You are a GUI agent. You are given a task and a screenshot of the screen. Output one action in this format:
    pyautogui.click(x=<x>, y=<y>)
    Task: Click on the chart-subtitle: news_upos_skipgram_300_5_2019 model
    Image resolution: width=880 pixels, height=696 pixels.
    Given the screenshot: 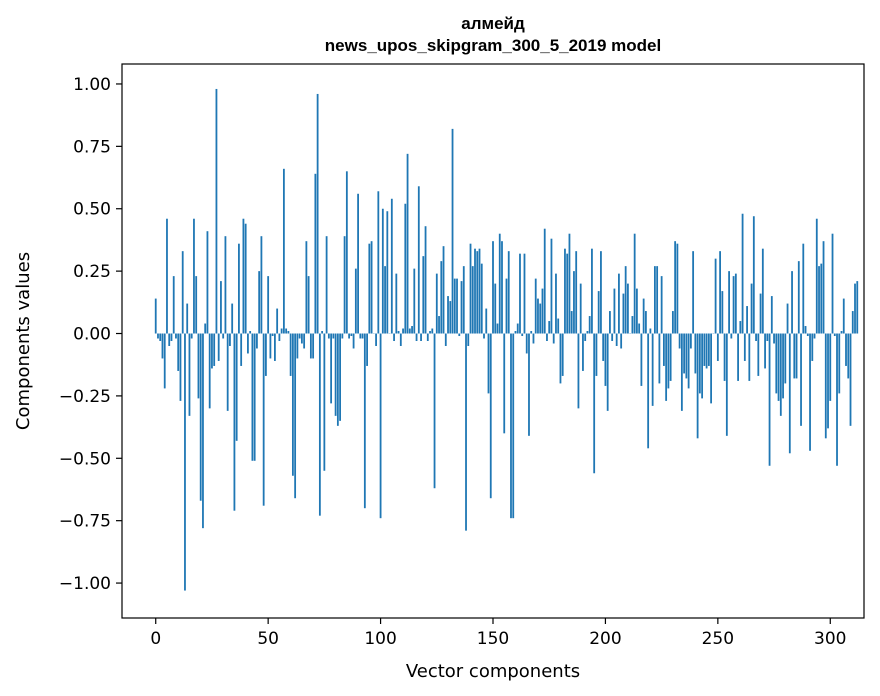 What is the action you would take?
    pyautogui.click(x=493, y=45)
    